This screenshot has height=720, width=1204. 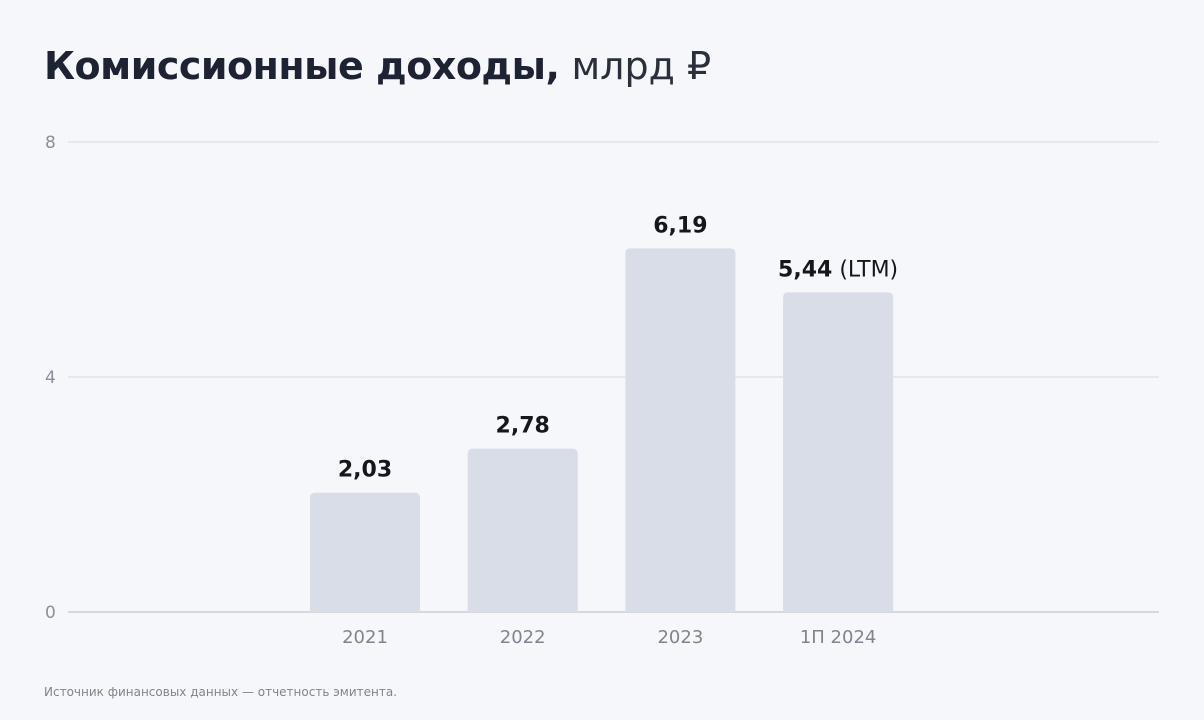 What do you see at coordinates (50, 613) in the screenshot?
I see `y-tick-label: 0` at bounding box center [50, 613].